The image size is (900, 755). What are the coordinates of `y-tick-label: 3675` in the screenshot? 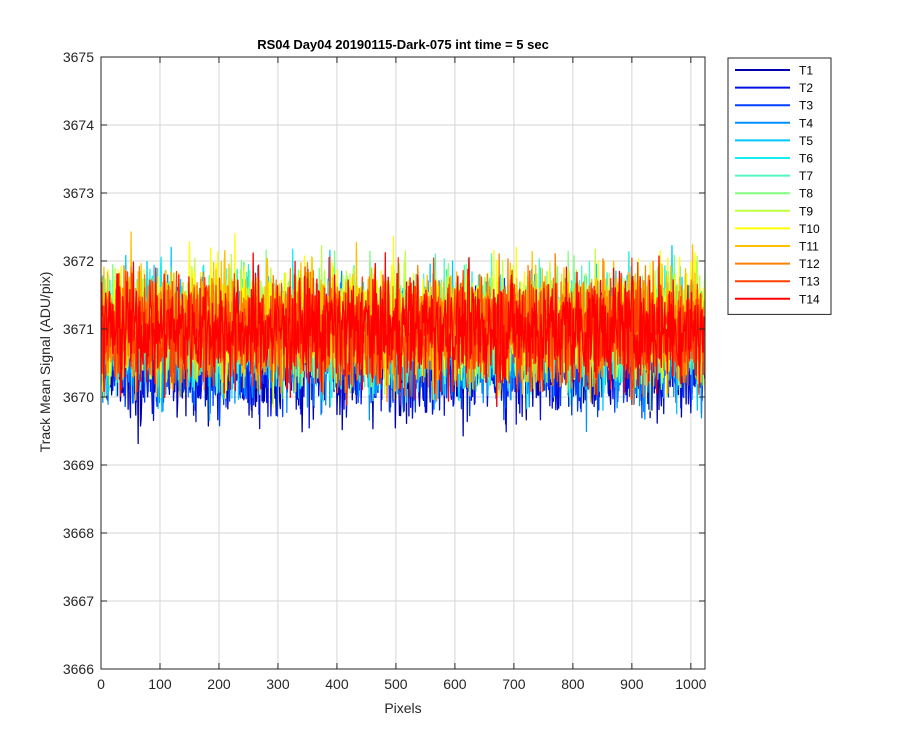 It's located at (78, 57).